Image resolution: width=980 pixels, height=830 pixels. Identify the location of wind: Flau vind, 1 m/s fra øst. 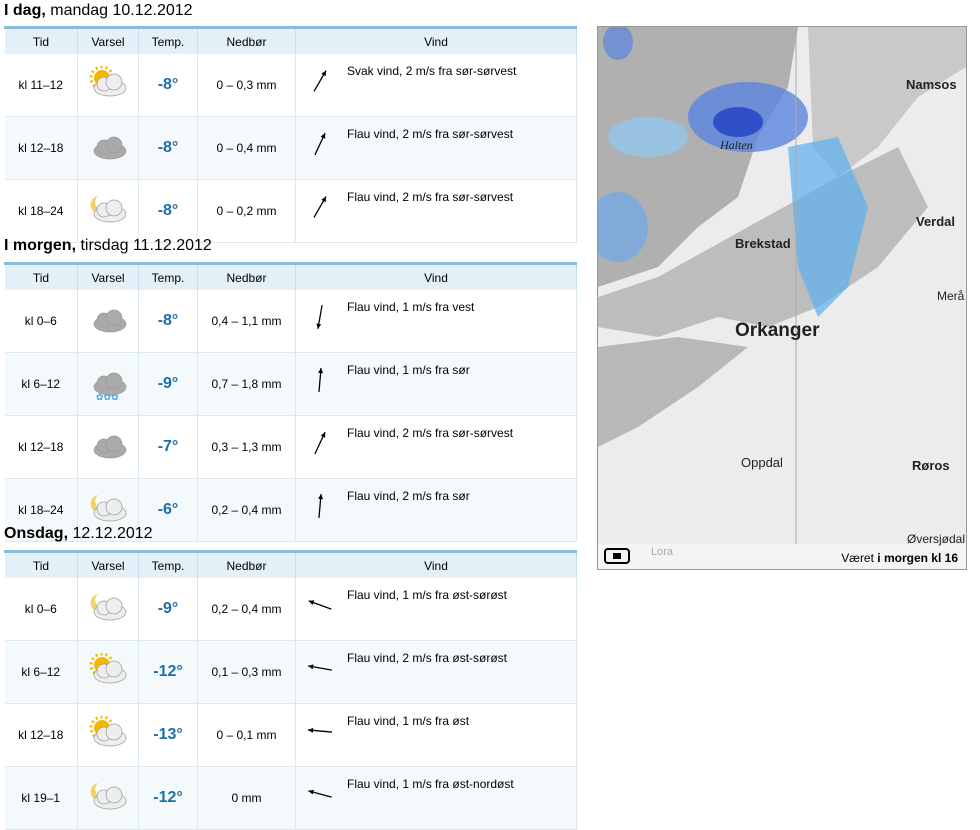
(436, 735).